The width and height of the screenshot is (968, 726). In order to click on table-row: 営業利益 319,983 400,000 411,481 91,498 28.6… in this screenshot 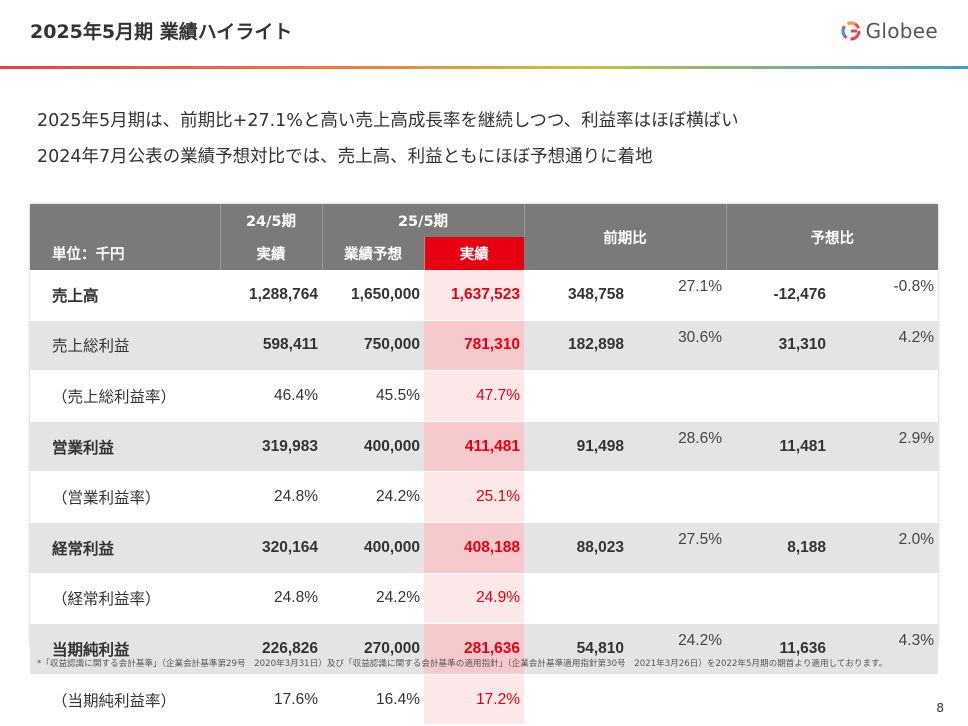, I will do `click(484, 447)`.